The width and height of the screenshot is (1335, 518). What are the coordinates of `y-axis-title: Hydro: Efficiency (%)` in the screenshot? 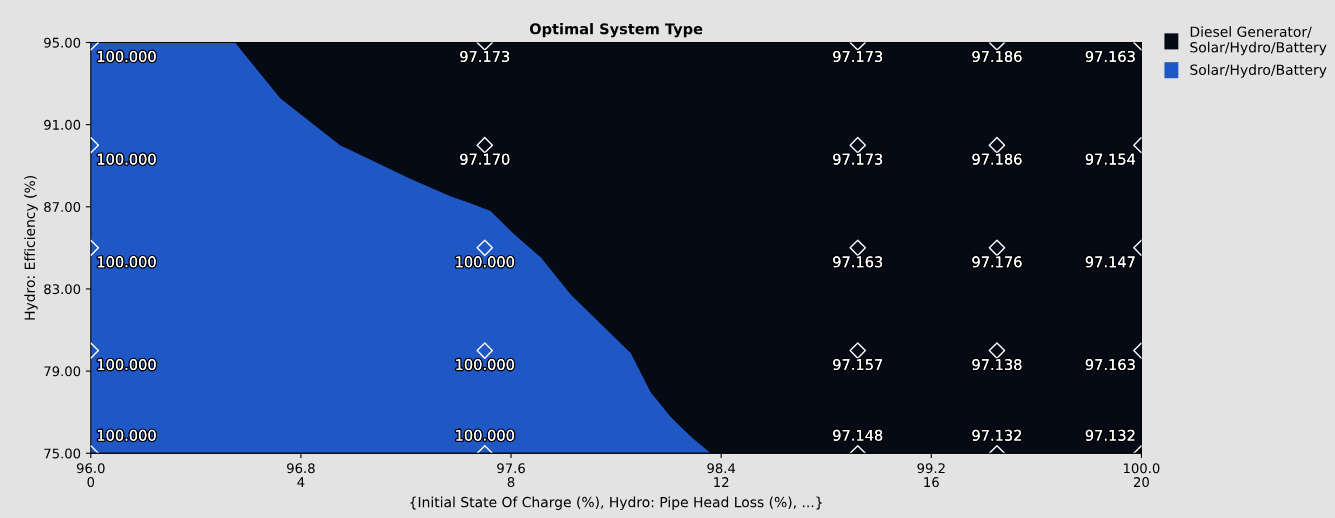 It's located at (31, 248).